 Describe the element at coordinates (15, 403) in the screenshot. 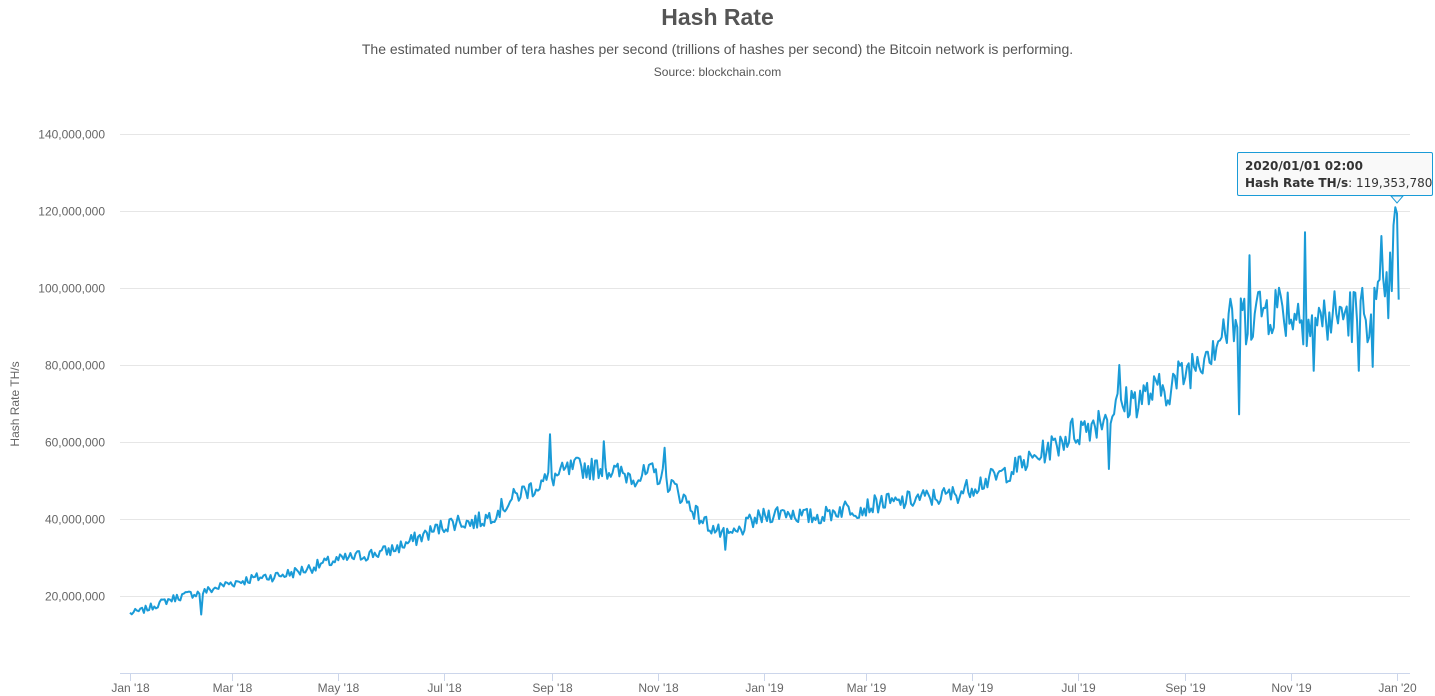

I see `y-axis-label: Hash Rate TH/s` at that location.